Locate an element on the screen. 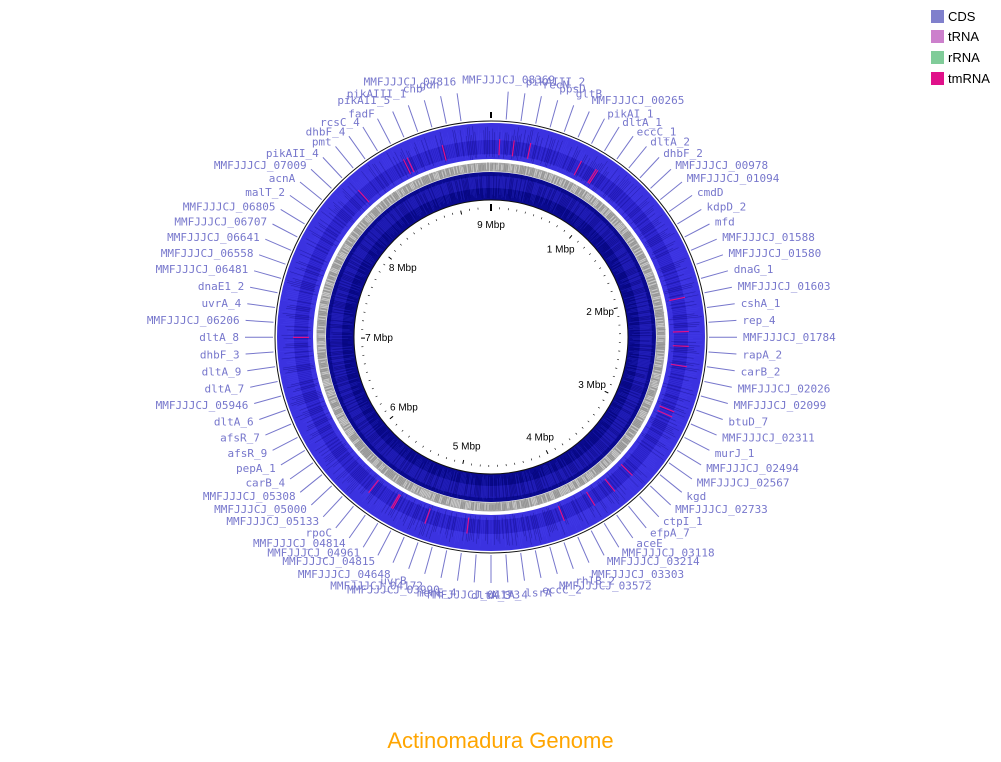  gene-label: uvrA_4 is located at coordinates (222, 303).